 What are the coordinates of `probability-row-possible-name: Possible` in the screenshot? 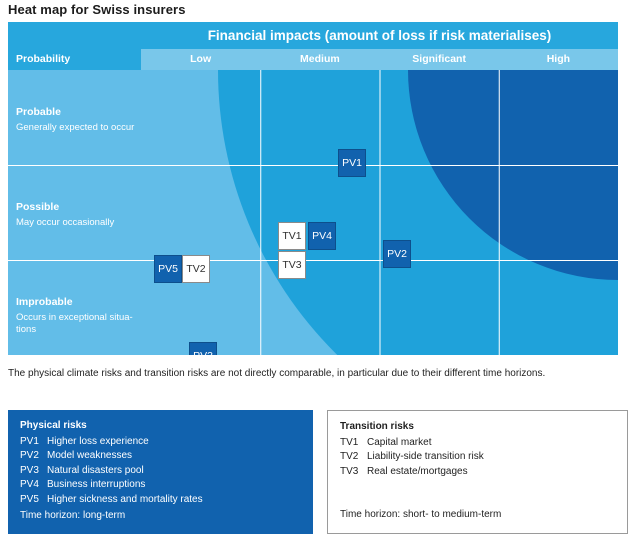 It's located at (38, 207).